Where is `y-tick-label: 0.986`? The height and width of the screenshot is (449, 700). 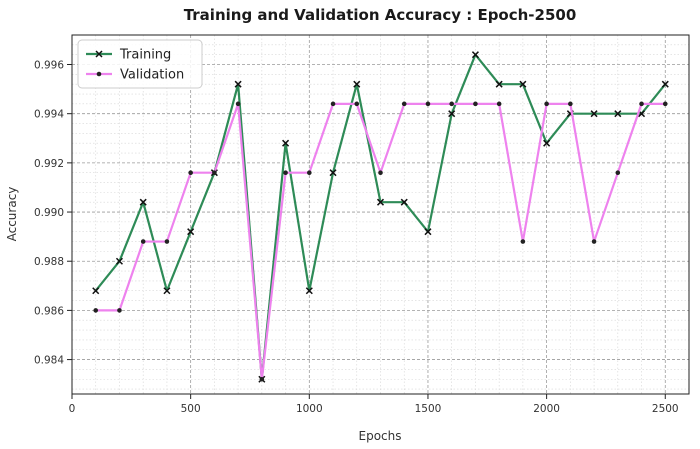 y-tick-label: 0.986 is located at coordinates (49, 311).